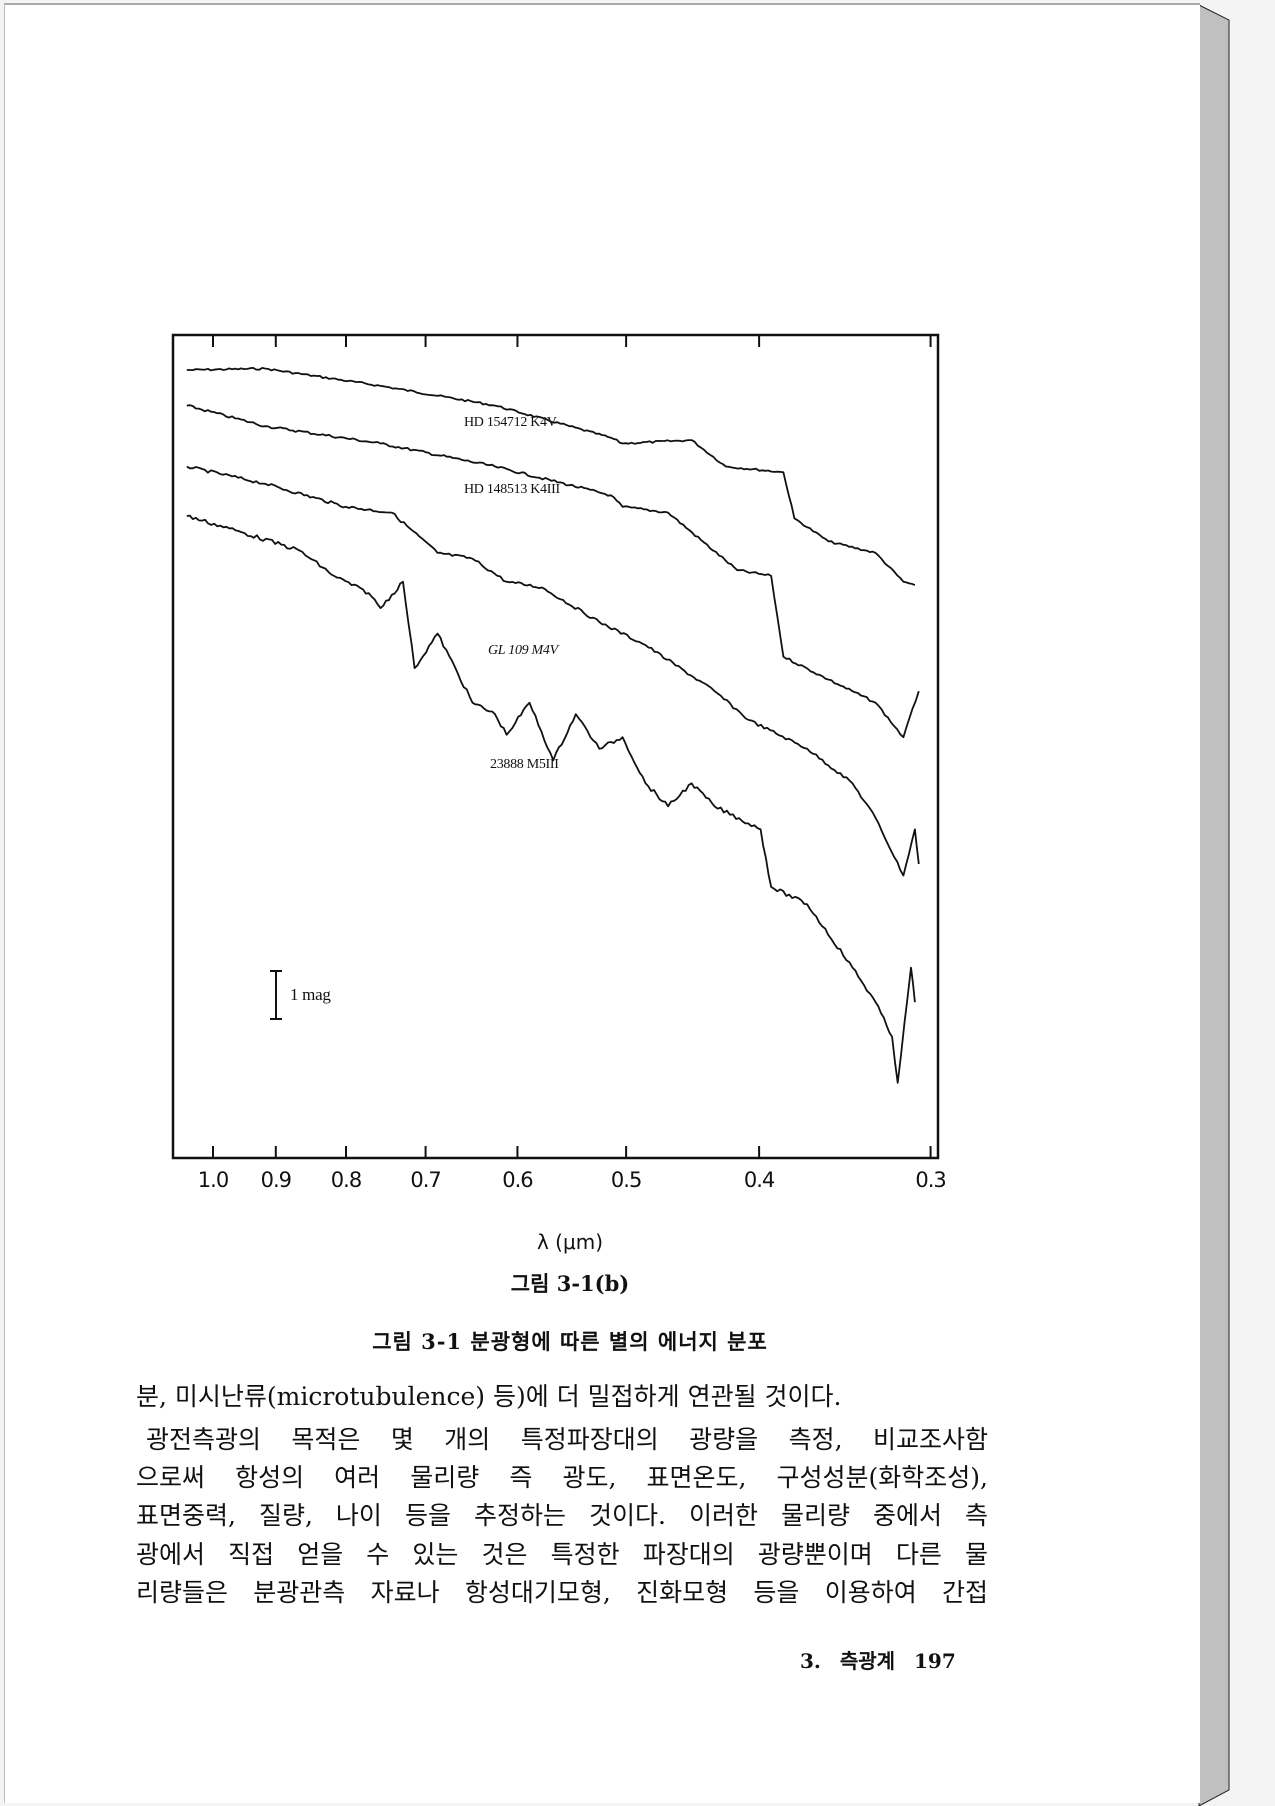 This screenshot has height=1806, width=1275. I want to click on x-tick-label: 0.3, so click(930, 1180).